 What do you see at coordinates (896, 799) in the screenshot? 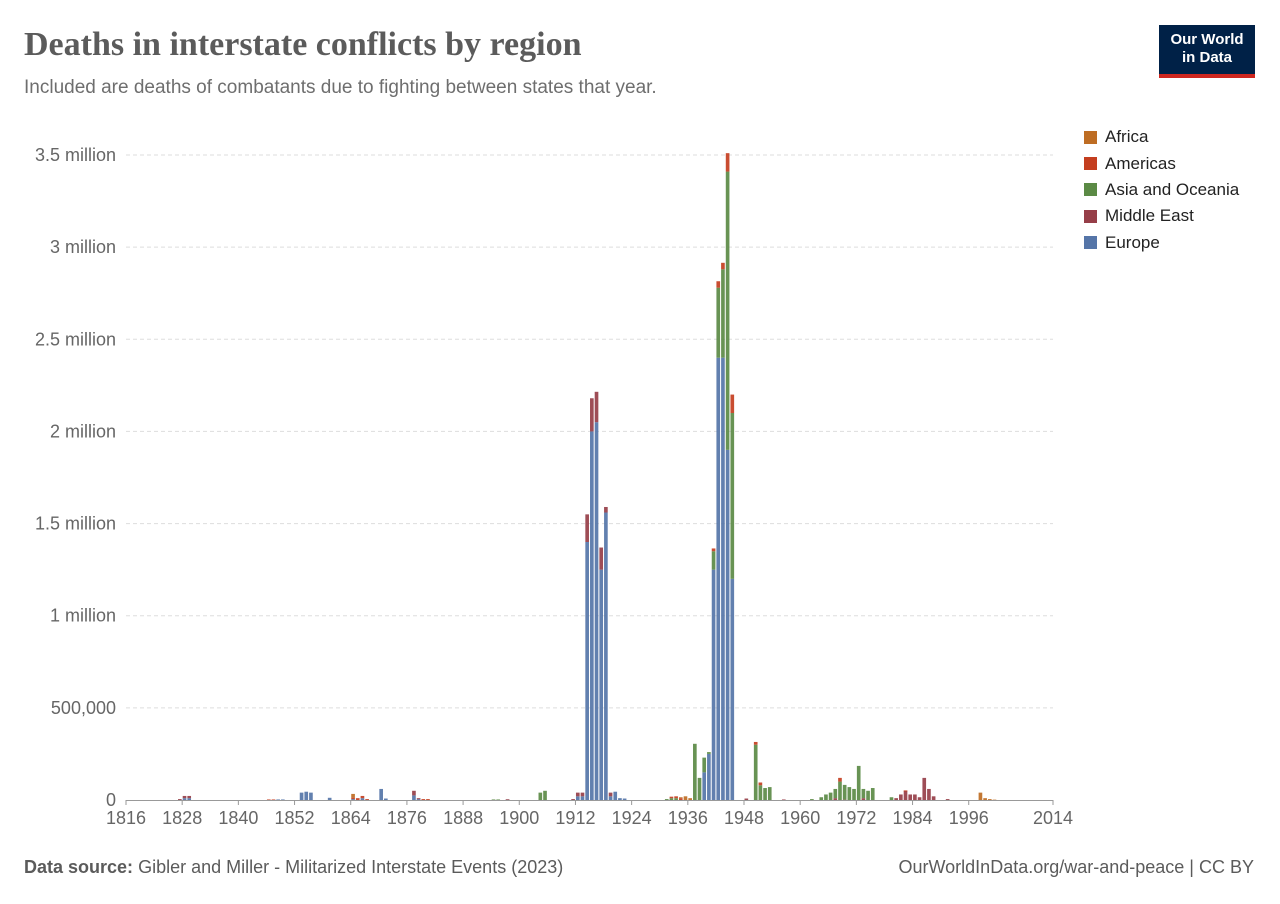
I see `bar-middle-east-1980` at bounding box center [896, 799].